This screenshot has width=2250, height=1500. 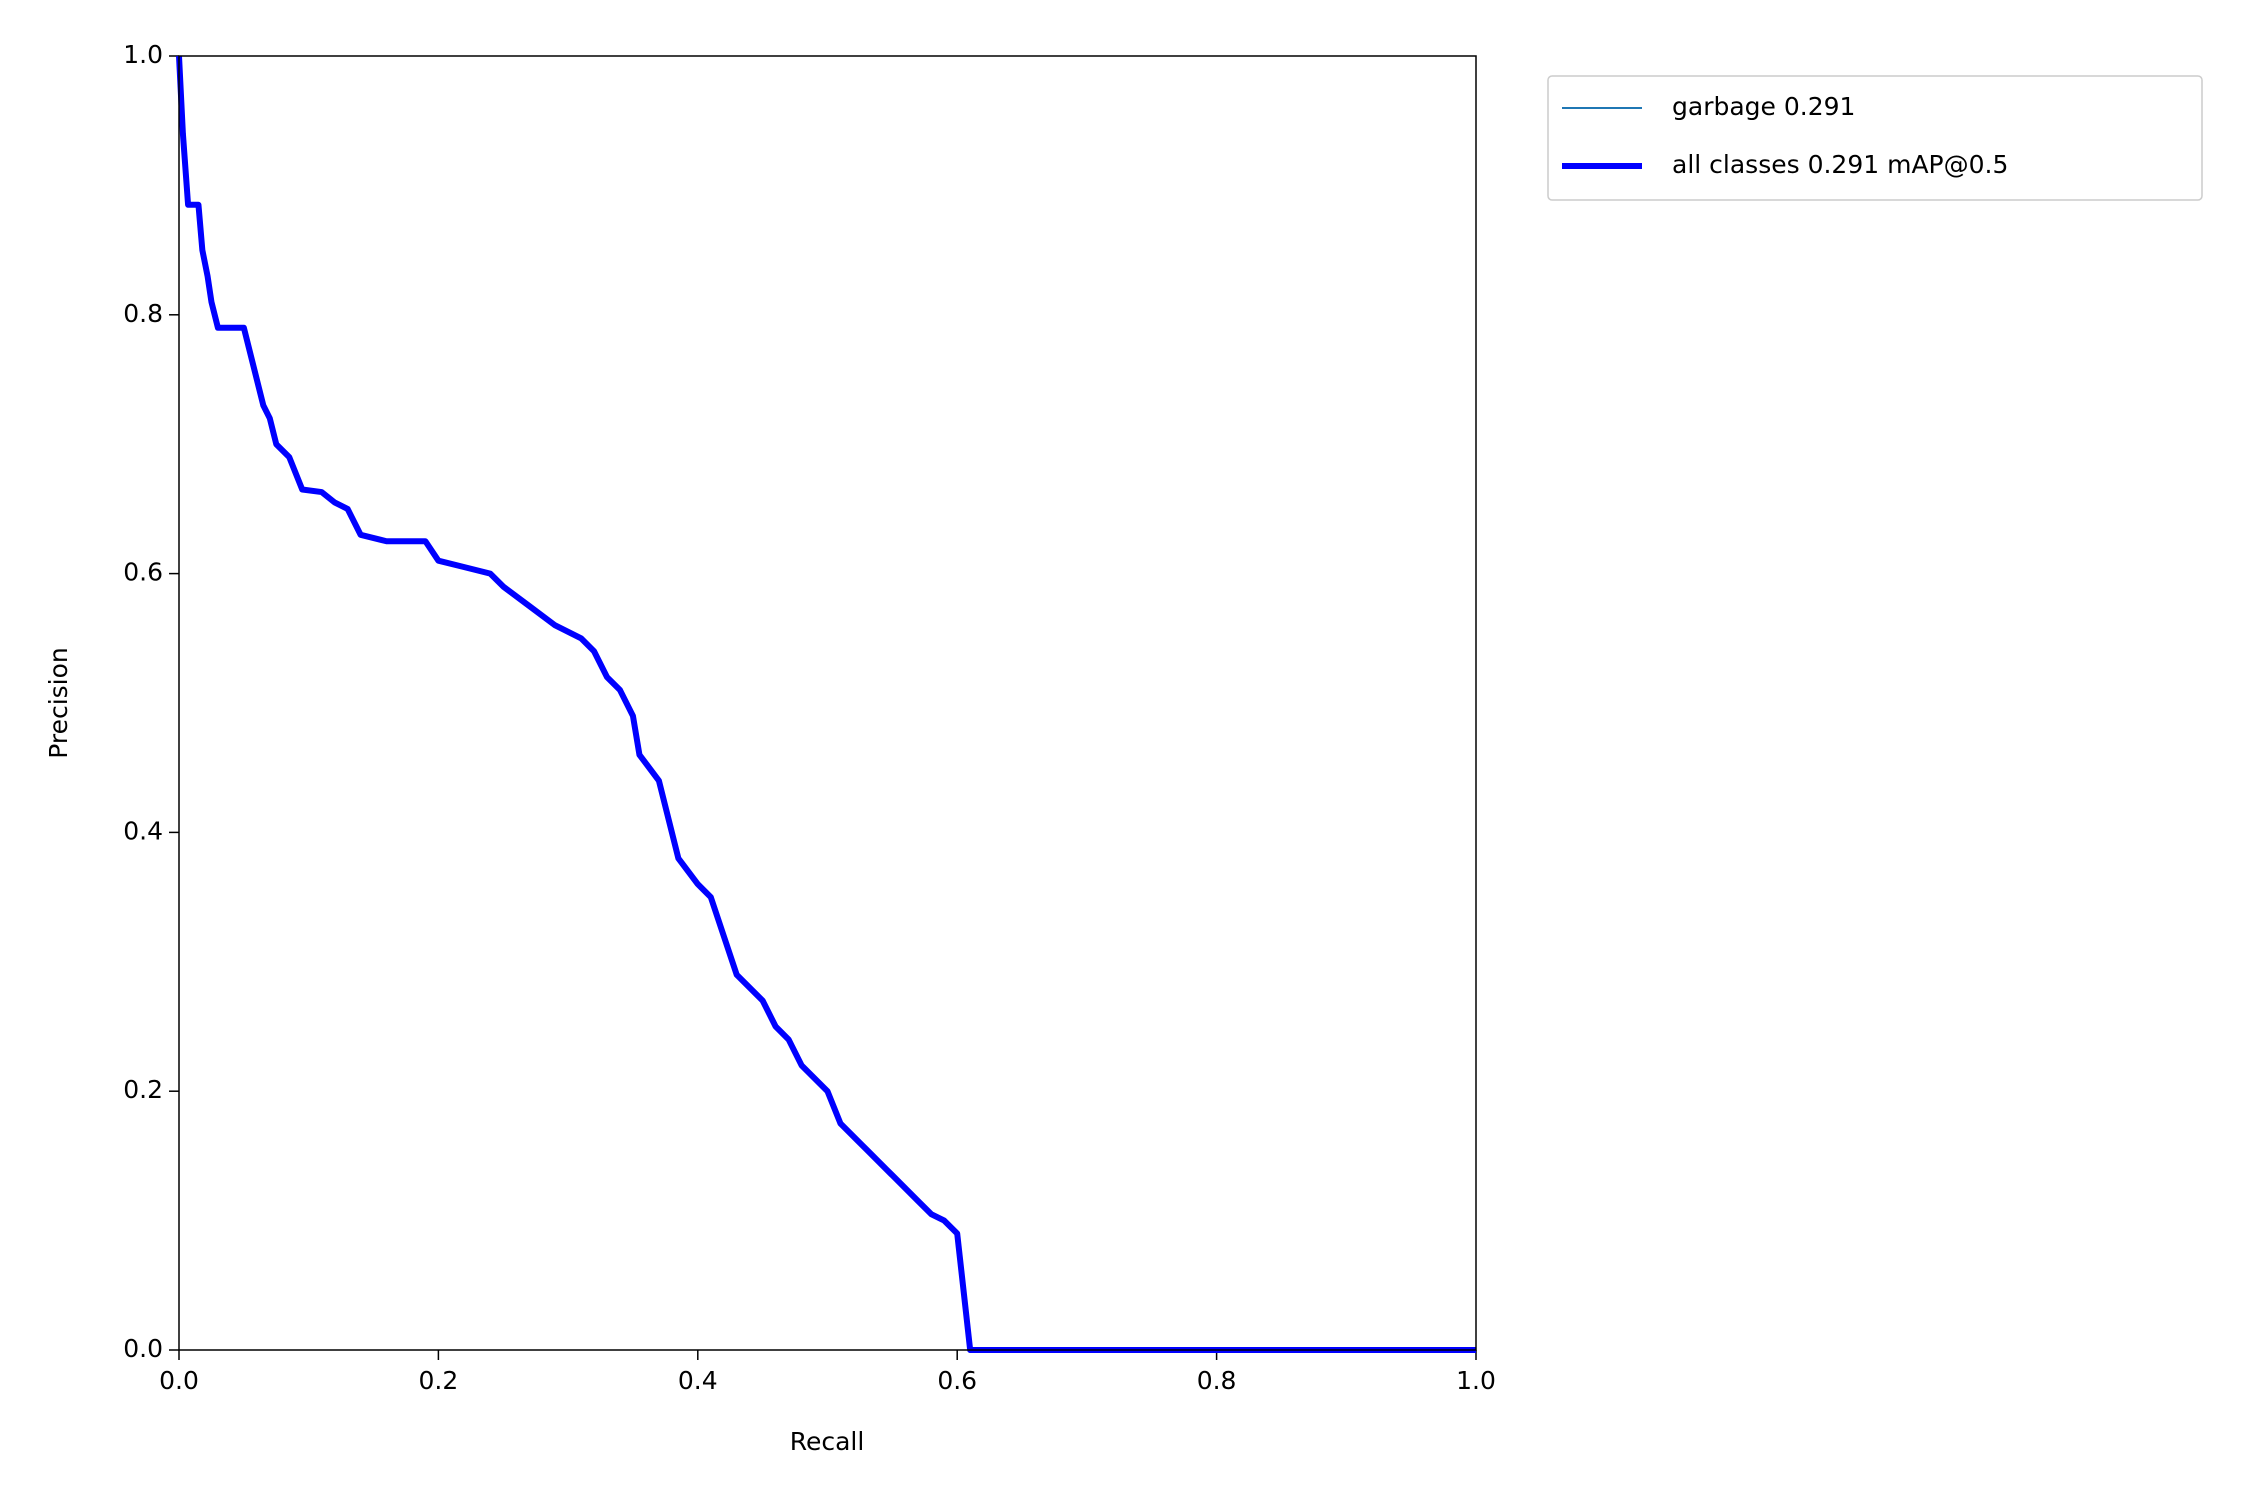 I want to click on x-tick-label: 0.0, so click(x=179, y=1380).